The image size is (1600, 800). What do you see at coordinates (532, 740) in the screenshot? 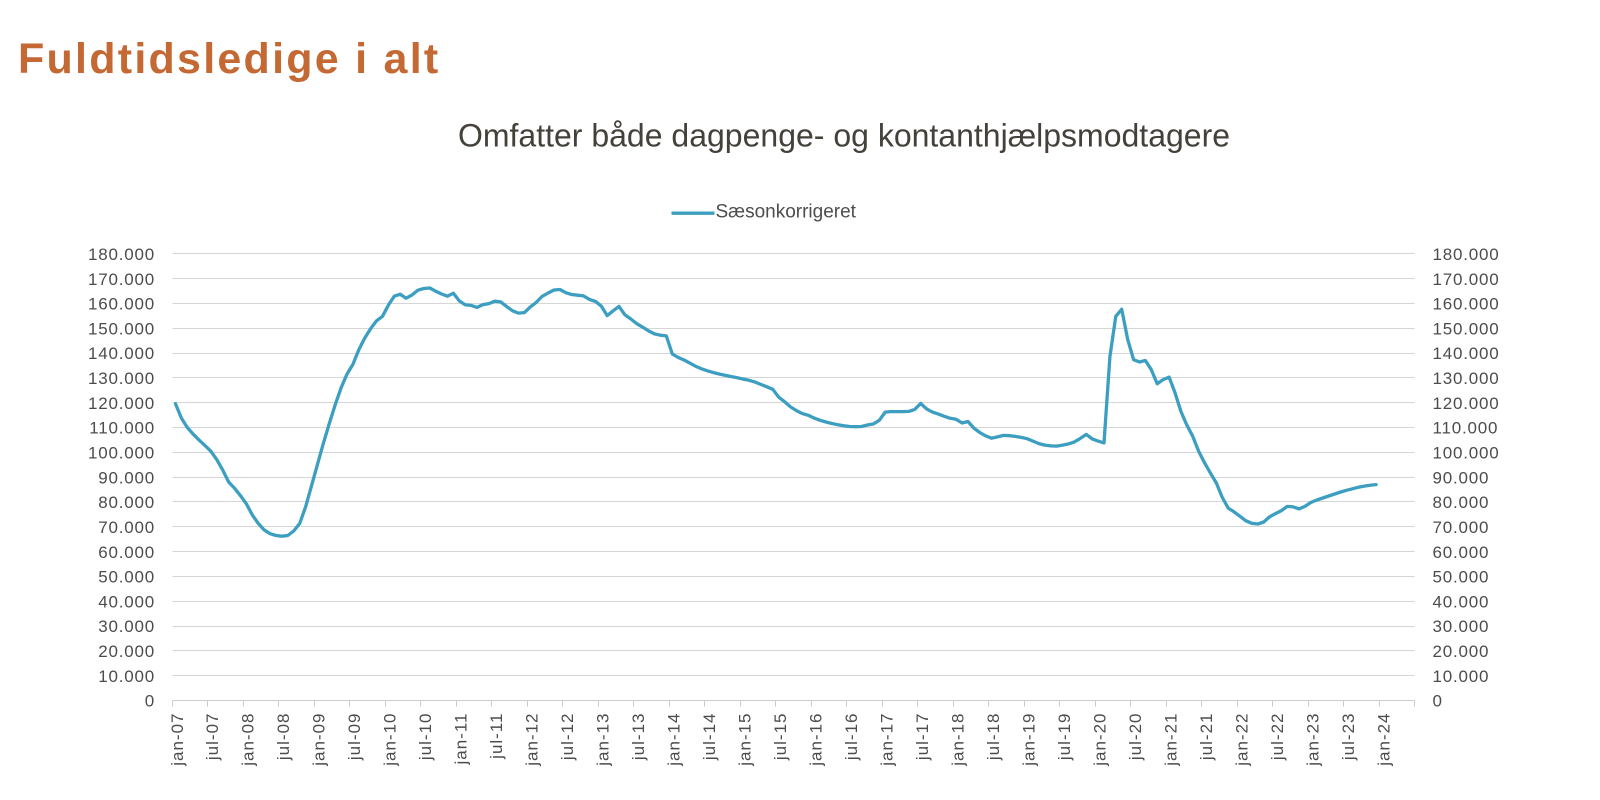
I see `svg-text: jan-12` at bounding box center [532, 740].